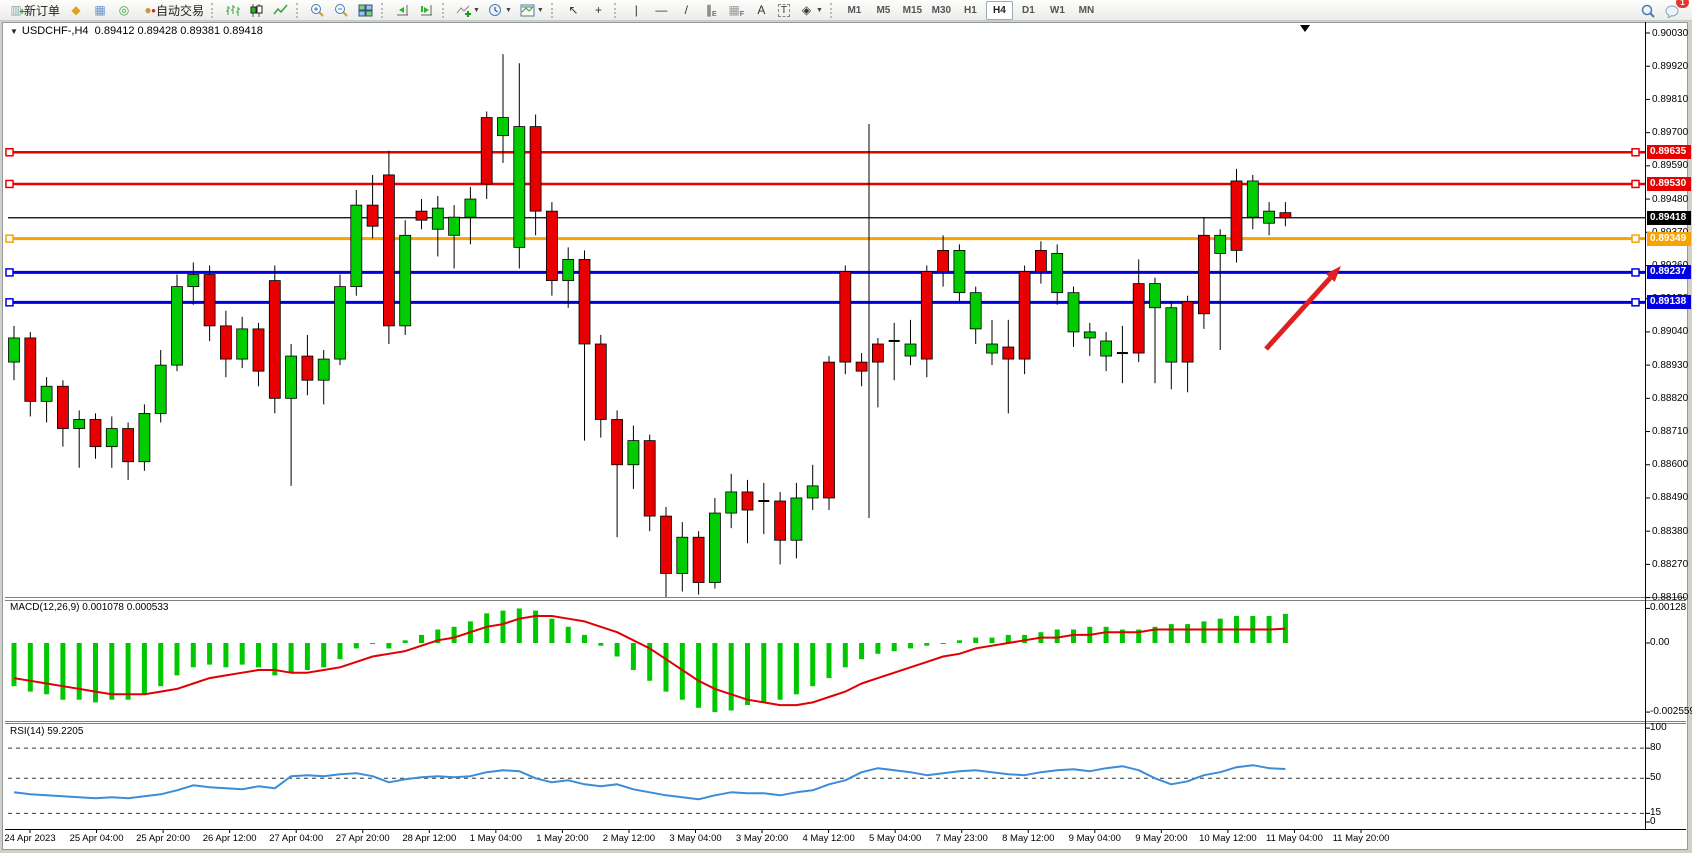  I want to click on price-line-label: 0.89635, so click(1669, 152).